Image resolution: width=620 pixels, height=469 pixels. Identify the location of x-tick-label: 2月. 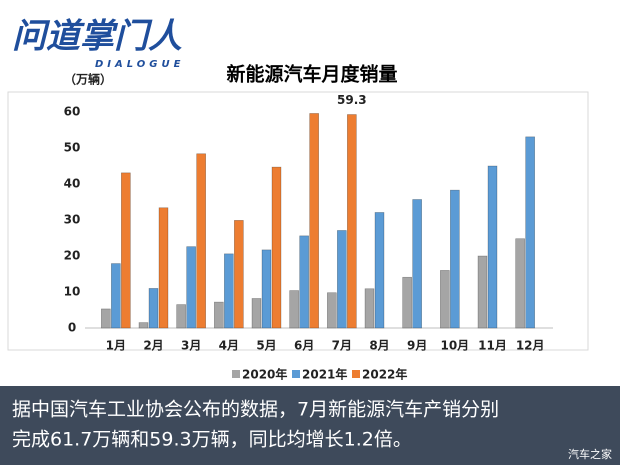
(153, 346).